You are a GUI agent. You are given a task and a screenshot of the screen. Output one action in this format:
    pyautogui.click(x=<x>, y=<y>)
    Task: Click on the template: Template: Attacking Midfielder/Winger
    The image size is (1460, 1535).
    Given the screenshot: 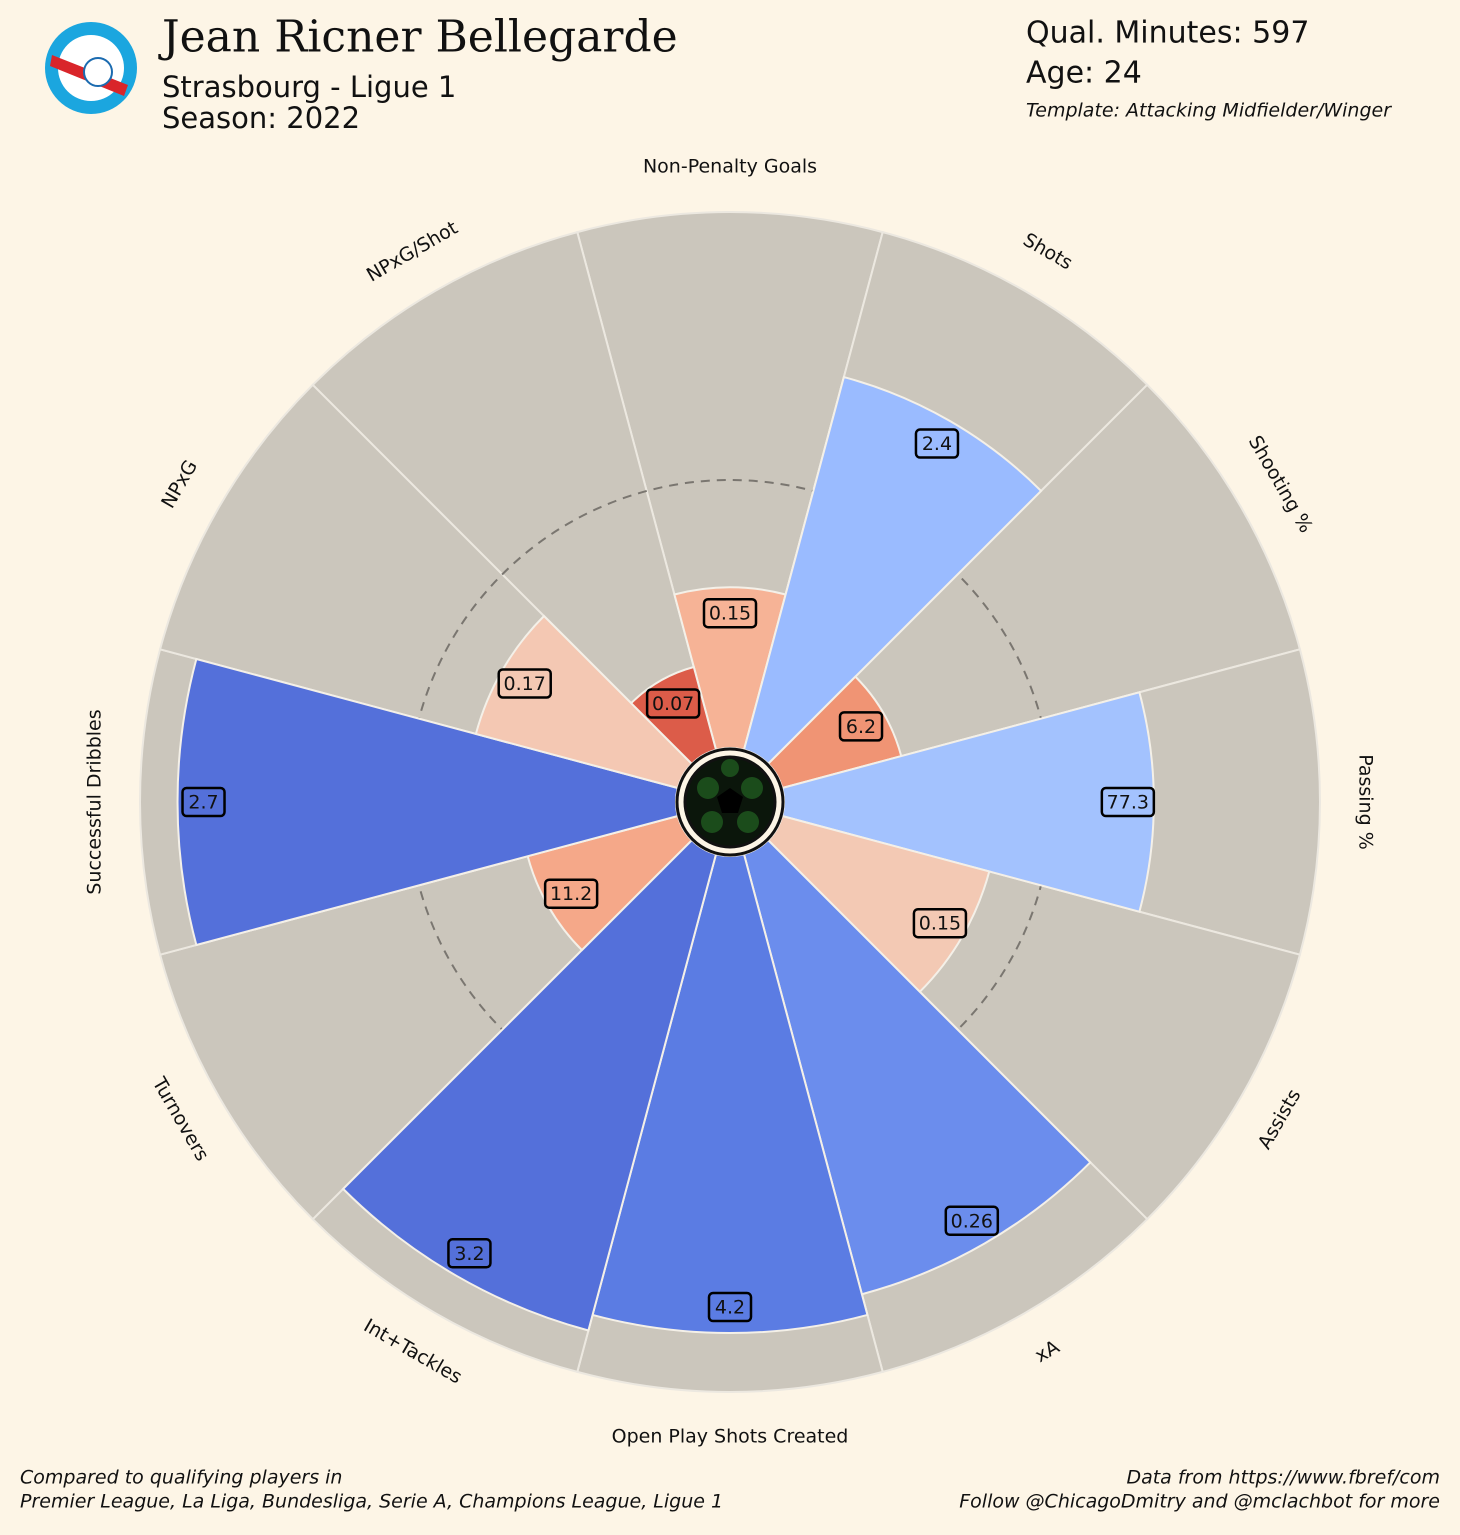 What is the action you would take?
    pyautogui.click(x=1209, y=111)
    